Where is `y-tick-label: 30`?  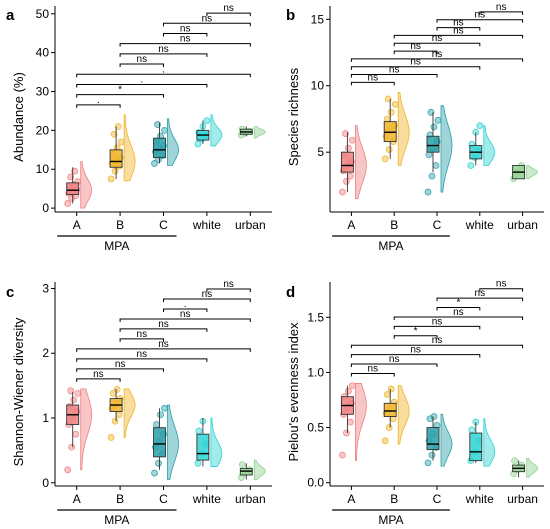 y-tick-label: 30 is located at coordinates (43, 92).